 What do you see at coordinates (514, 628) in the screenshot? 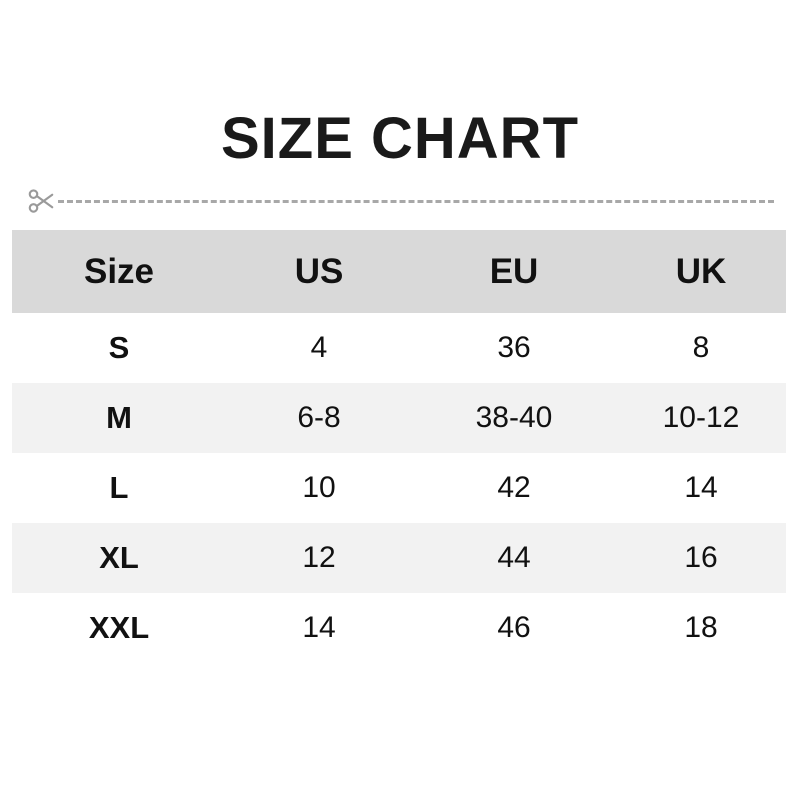
I see `cell-eu: 46` at bounding box center [514, 628].